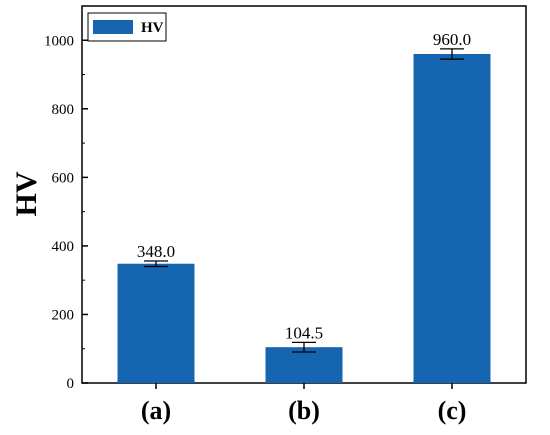  I want to click on x-tick-label: (c), so click(452, 410).